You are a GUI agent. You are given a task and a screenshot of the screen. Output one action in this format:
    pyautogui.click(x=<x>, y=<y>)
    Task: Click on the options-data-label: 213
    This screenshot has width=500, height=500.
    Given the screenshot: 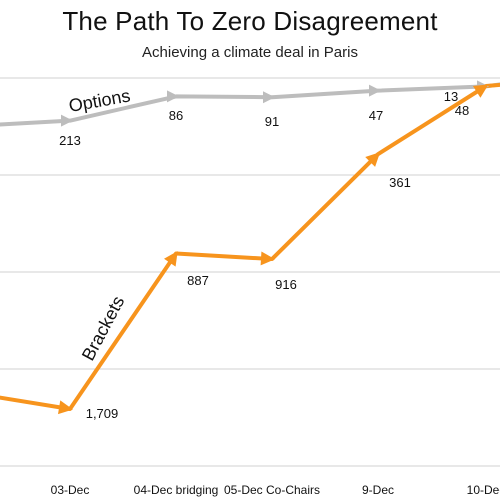 What is the action you would take?
    pyautogui.click(x=70, y=140)
    